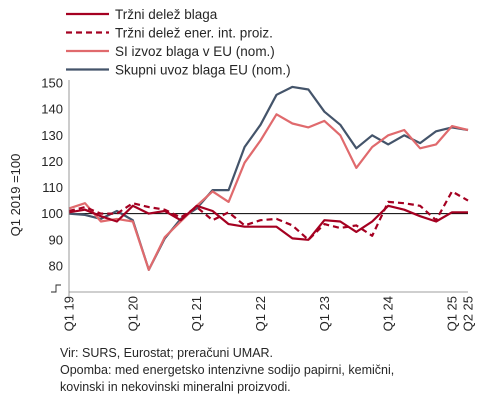 Image resolution: width=490 pixels, height=401 pixels. Describe the element at coordinates (15, 195) in the screenshot. I see `y-axis-title: Q1 2019 =100` at that location.